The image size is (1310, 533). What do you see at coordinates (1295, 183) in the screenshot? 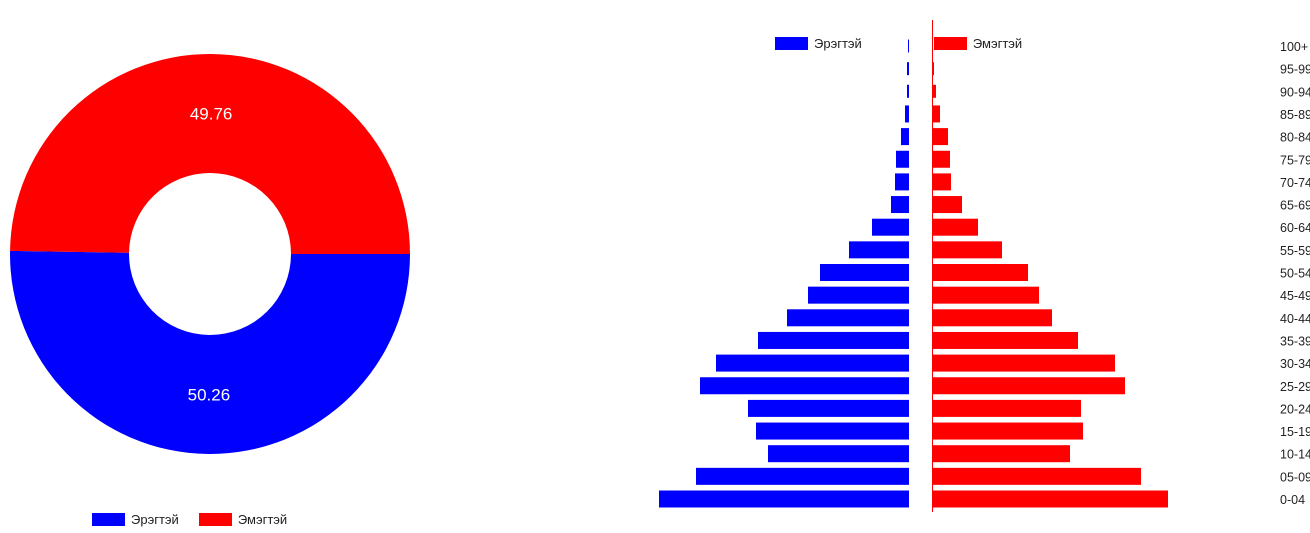
I see `age-group-label: 70-74` at bounding box center [1295, 183].